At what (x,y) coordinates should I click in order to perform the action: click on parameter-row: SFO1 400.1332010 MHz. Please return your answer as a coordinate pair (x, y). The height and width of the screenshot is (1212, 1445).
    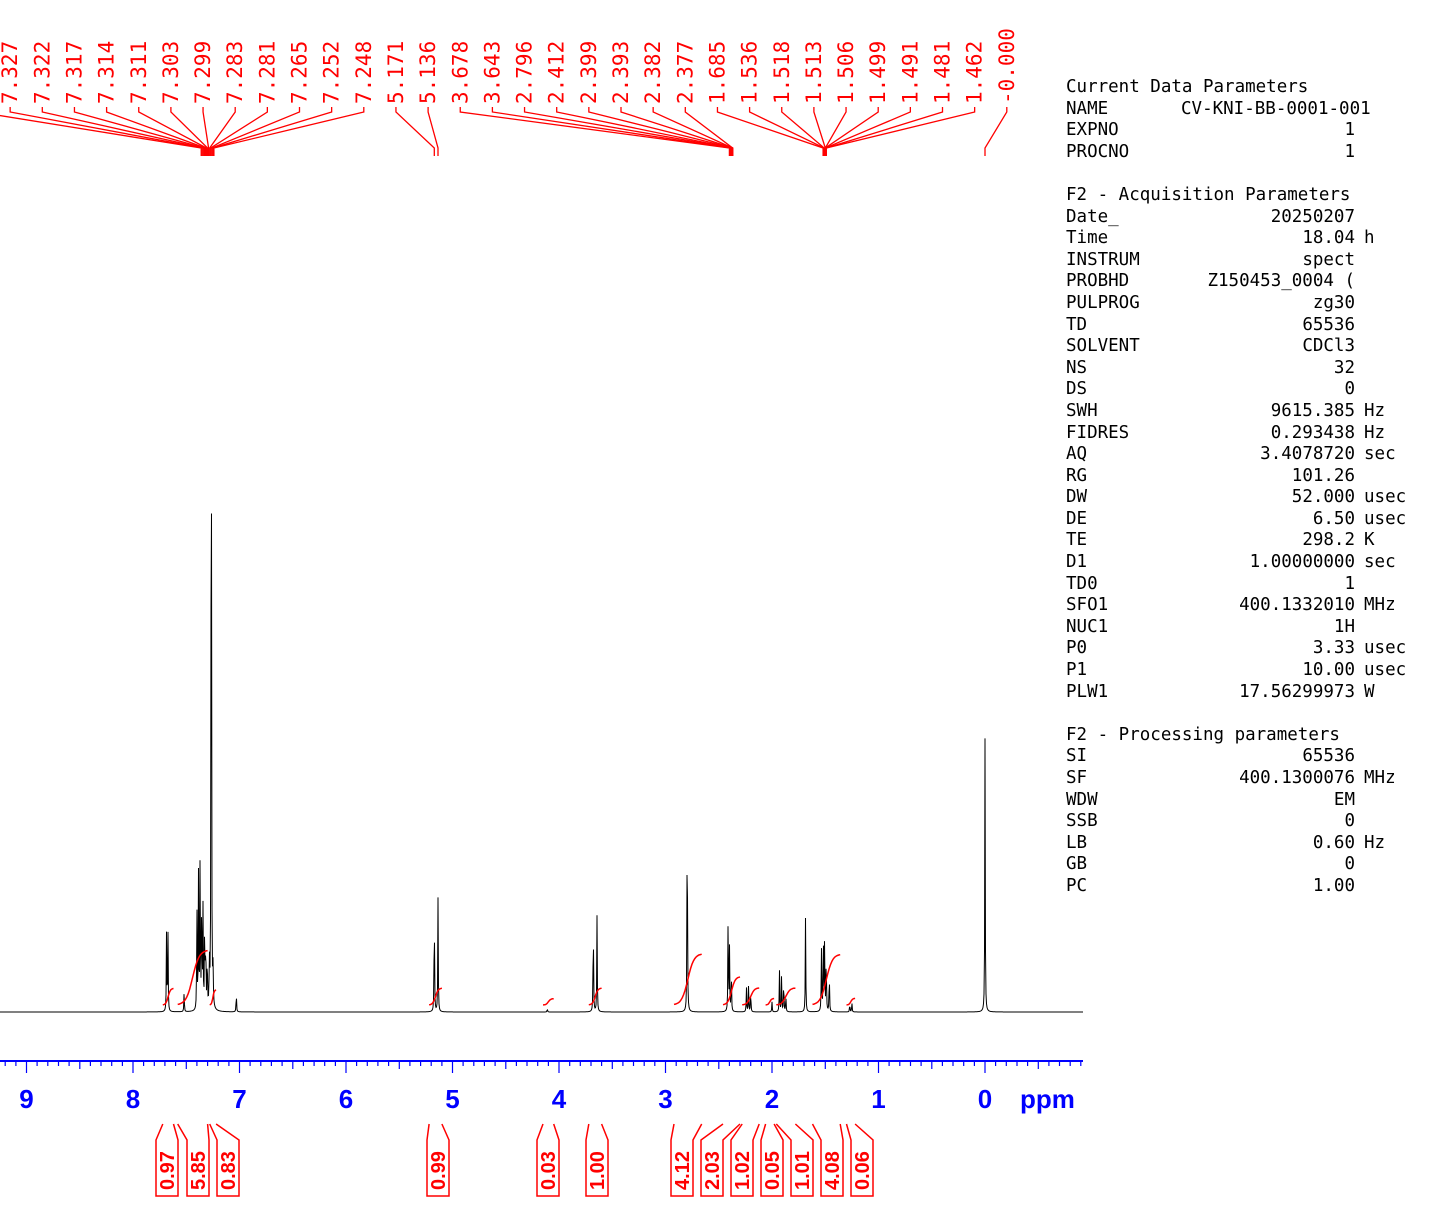
    Looking at the image, I should click on (1251, 606).